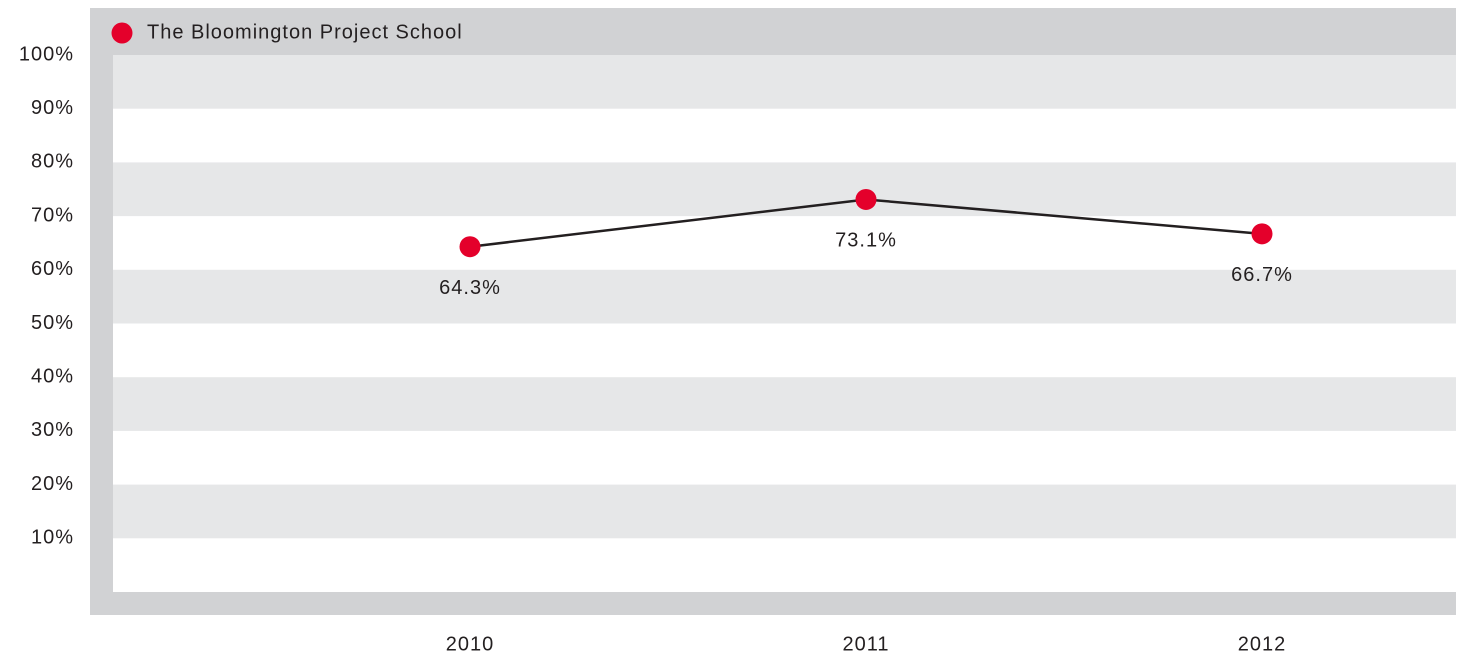  Describe the element at coordinates (470, 288) in the screenshot. I see `data-label: 64.3%` at that location.